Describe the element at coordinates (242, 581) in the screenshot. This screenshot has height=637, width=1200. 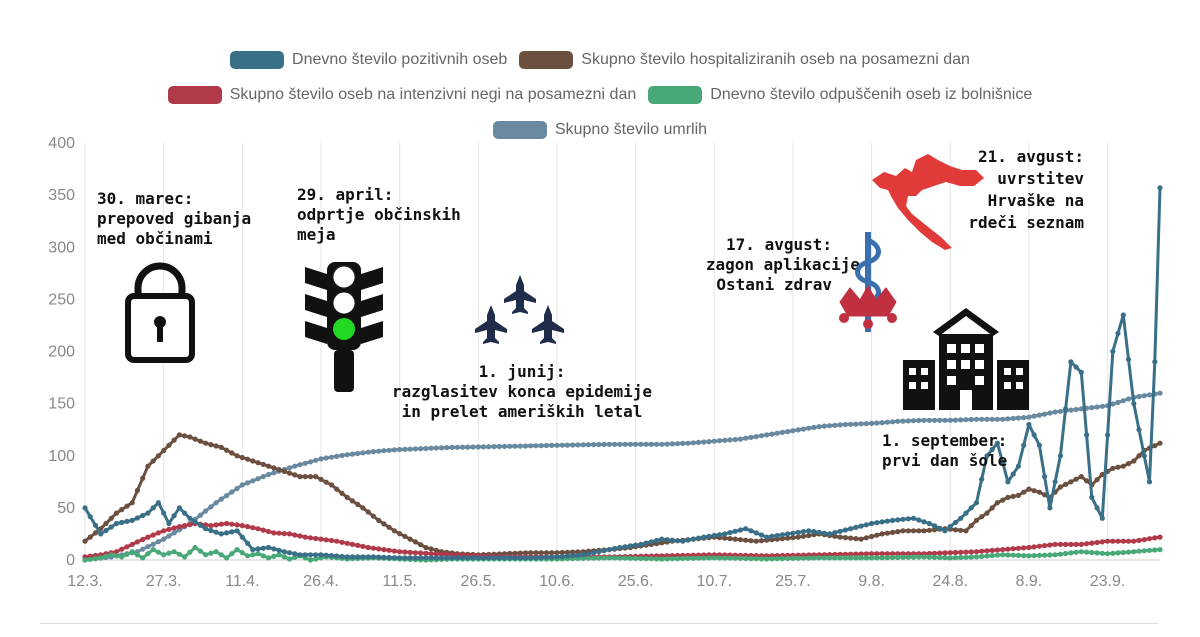
I see `x-tick-label: 11.4.` at that location.